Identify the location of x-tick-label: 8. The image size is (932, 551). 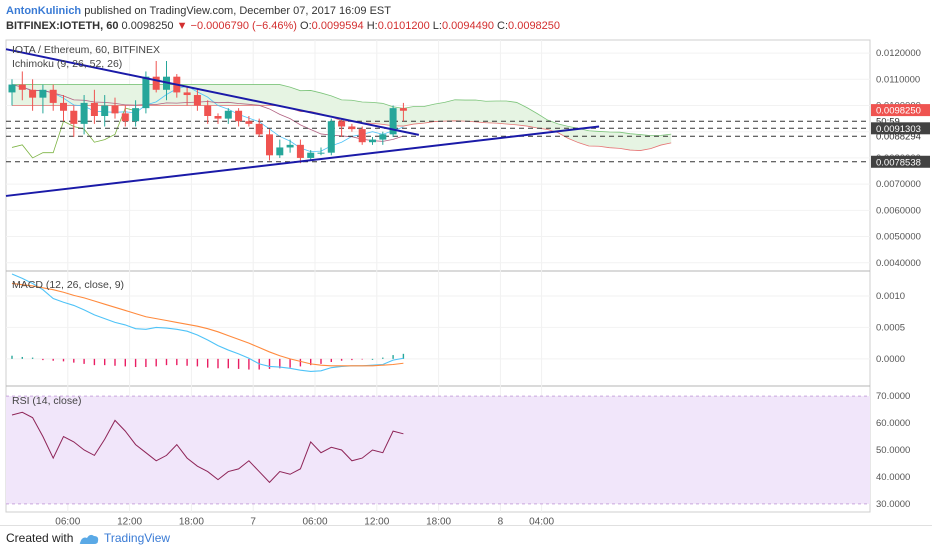
(501, 521).